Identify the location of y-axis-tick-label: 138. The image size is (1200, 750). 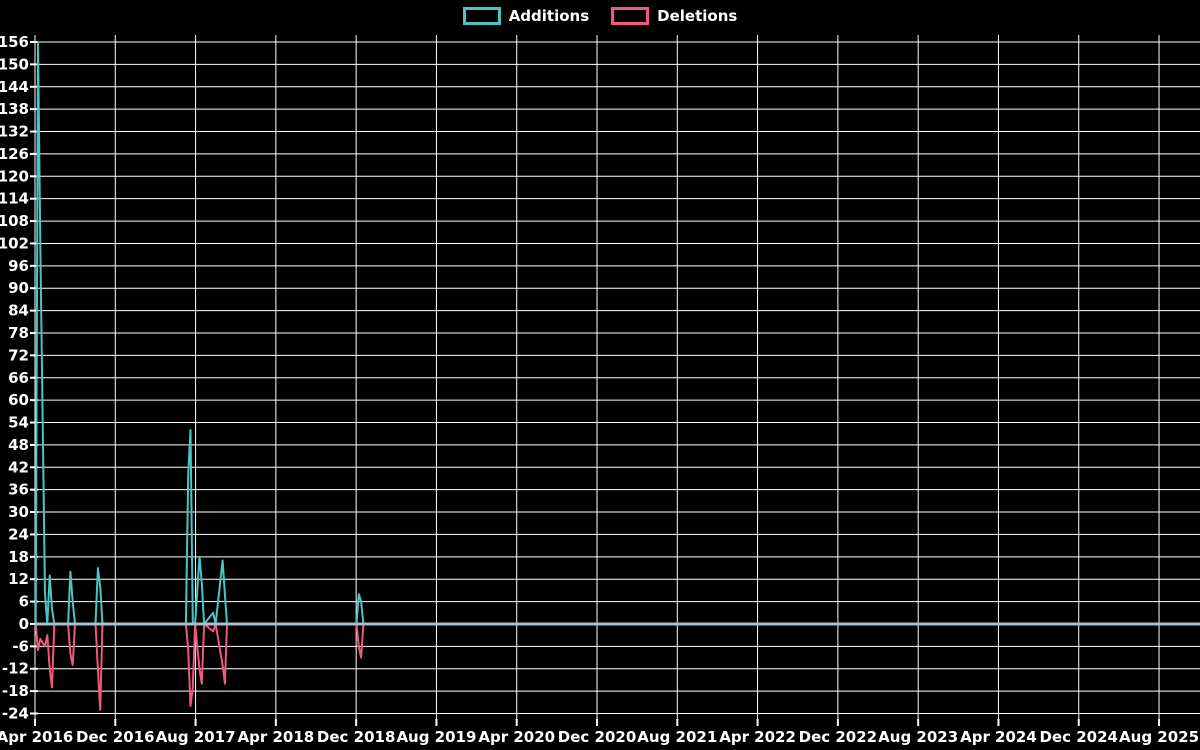
(14, 109).